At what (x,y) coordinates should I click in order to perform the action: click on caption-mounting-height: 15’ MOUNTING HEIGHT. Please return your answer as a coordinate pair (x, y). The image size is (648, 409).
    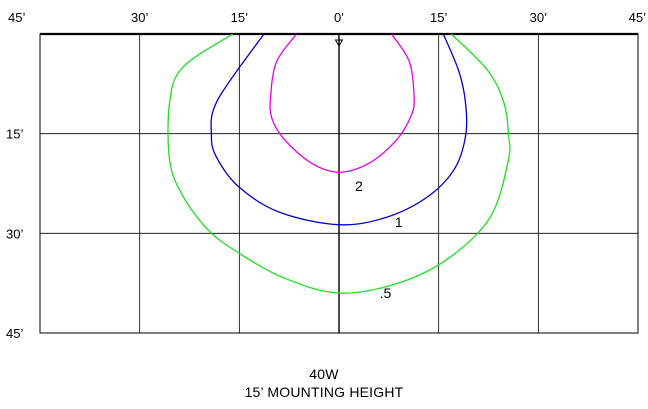
    Looking at the image, I should click on (324, 392).